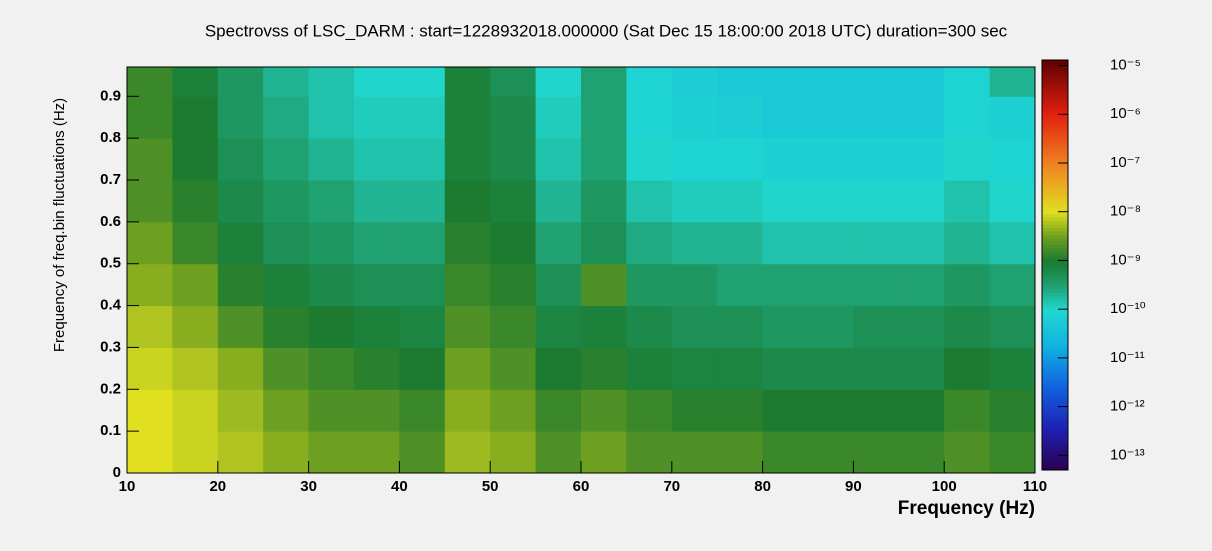 This screenshot has width=1212, height=551. What do you see at coordinates (111, 305) in the screenshot?
I see `y-tick-label: 0.4` at bounding box center [111, 305].